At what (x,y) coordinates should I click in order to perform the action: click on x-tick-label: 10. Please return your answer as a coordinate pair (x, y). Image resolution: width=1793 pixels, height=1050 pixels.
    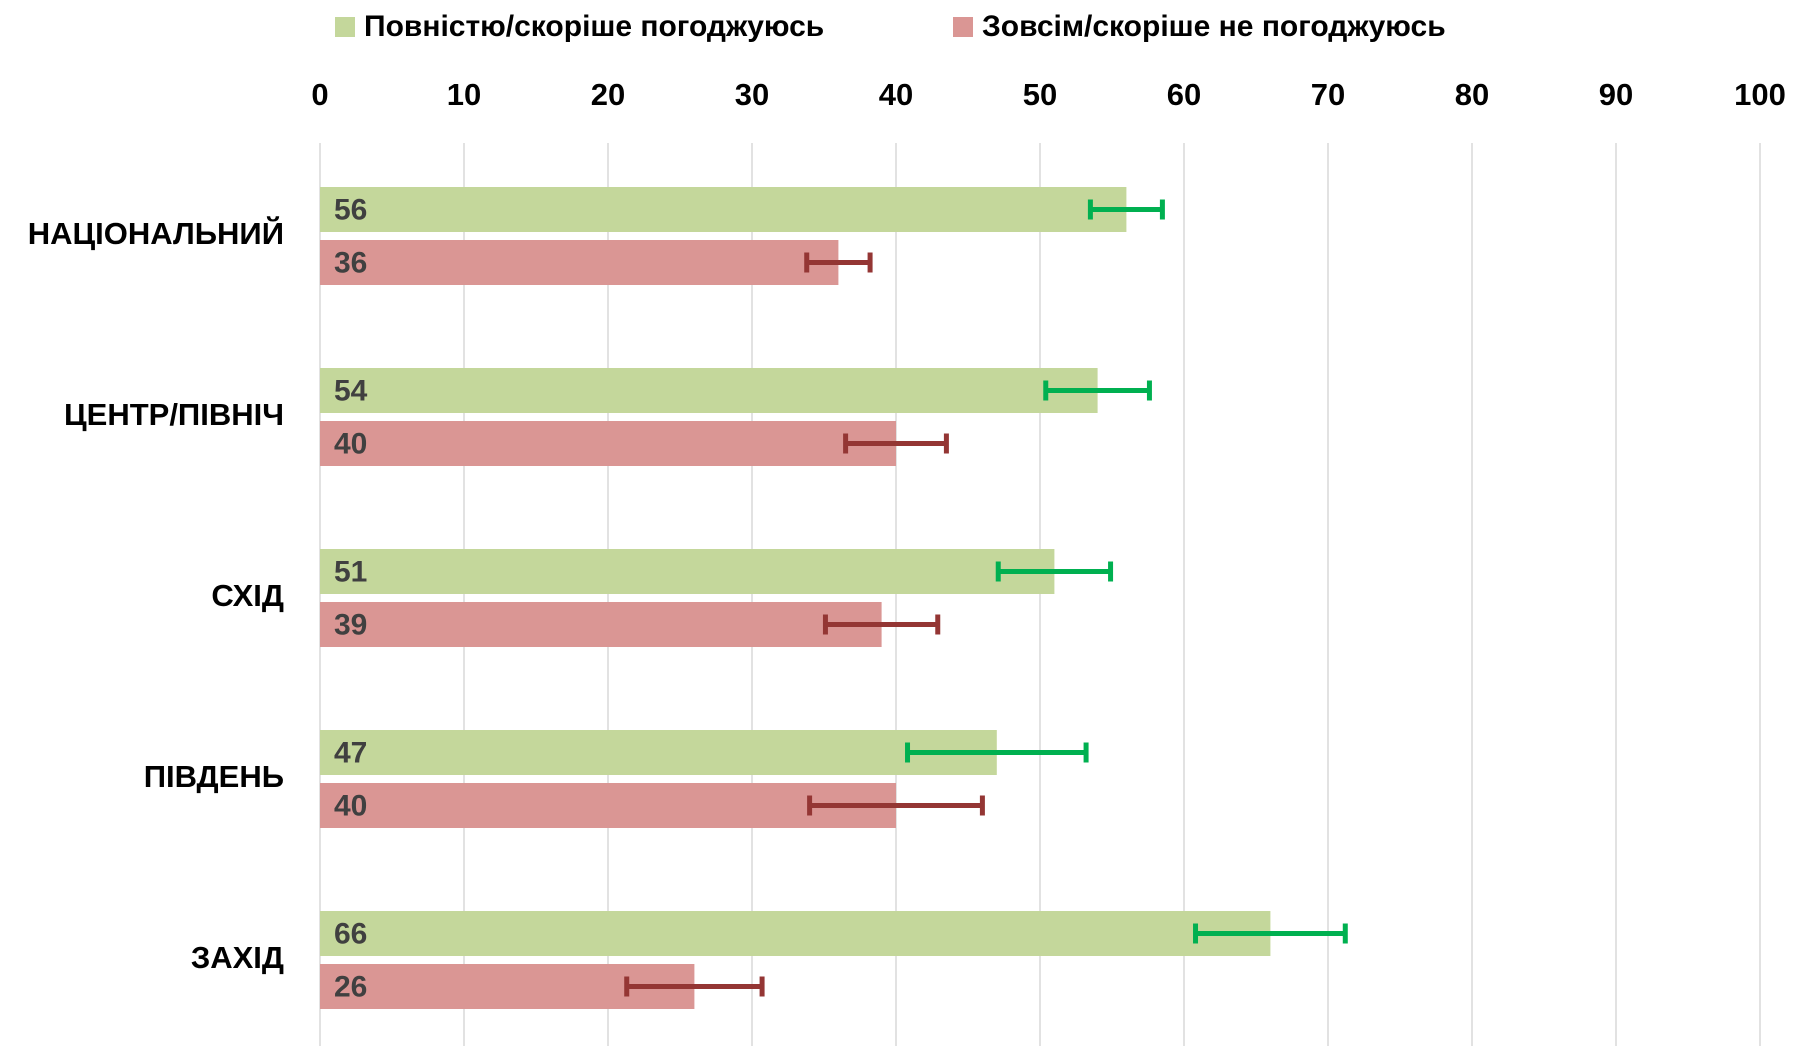
    Looking at the image, I should click on (464, 94).